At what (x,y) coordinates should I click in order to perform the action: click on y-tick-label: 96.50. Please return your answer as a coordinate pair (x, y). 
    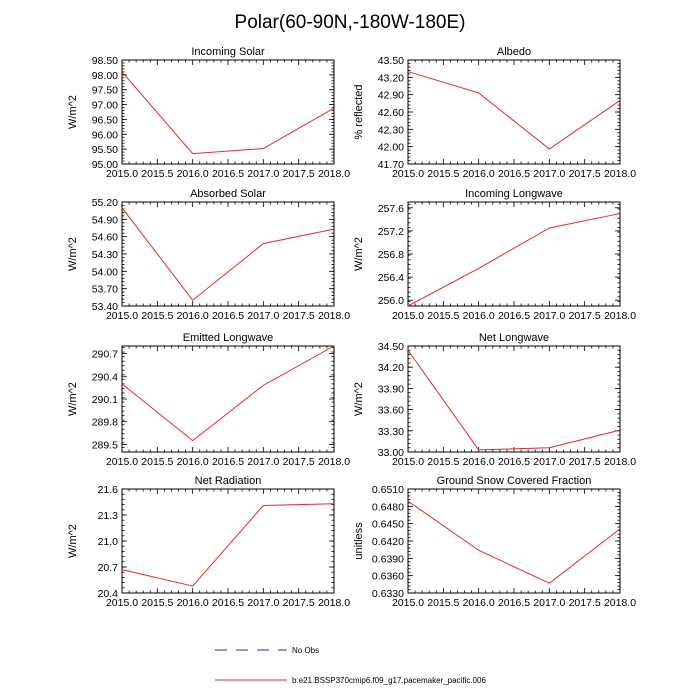
    Looking at the image, I should click on (105, 120).